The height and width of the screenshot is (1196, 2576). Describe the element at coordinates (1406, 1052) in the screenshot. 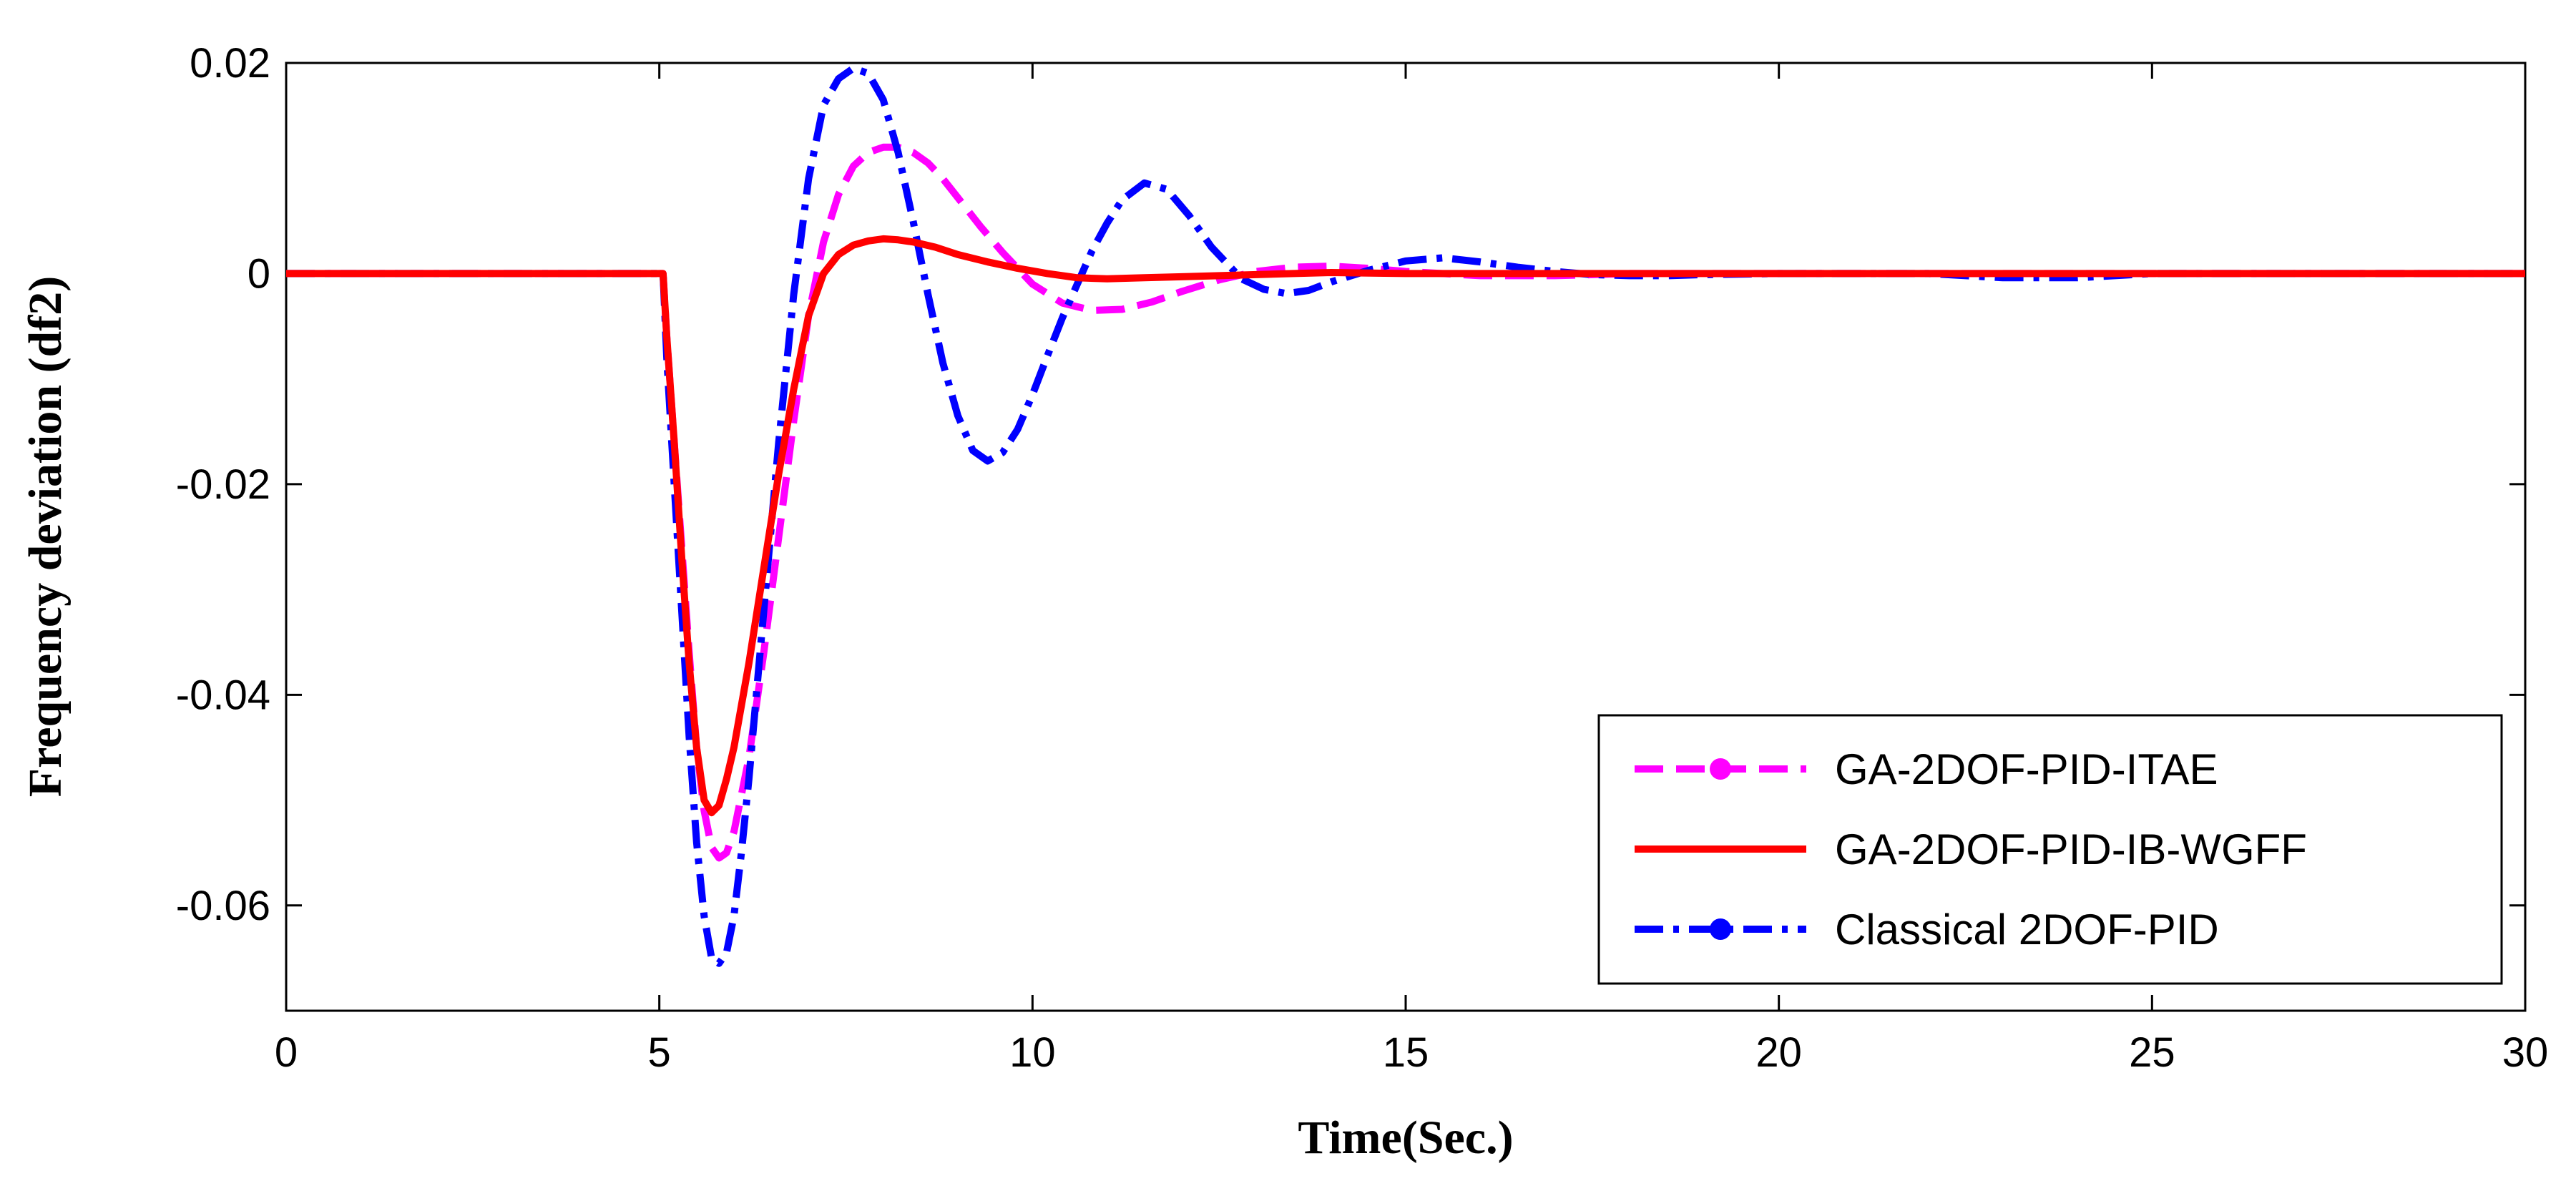

I see `x-tick-label: 15` at that location.